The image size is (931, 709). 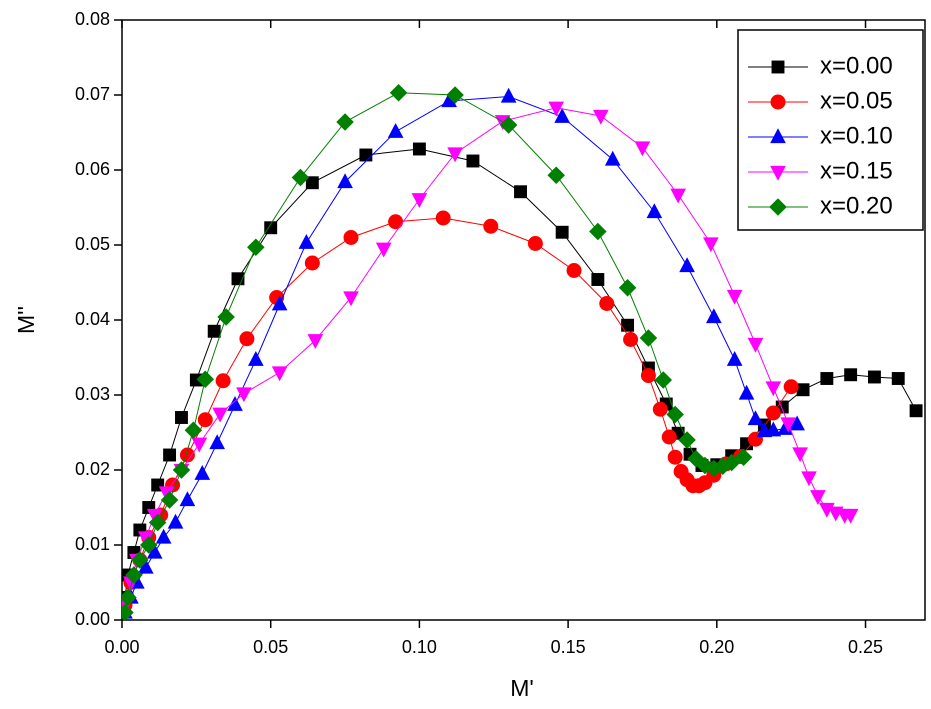 I want to click on y-tick-label: 0.07, so click(x=92, y=94).